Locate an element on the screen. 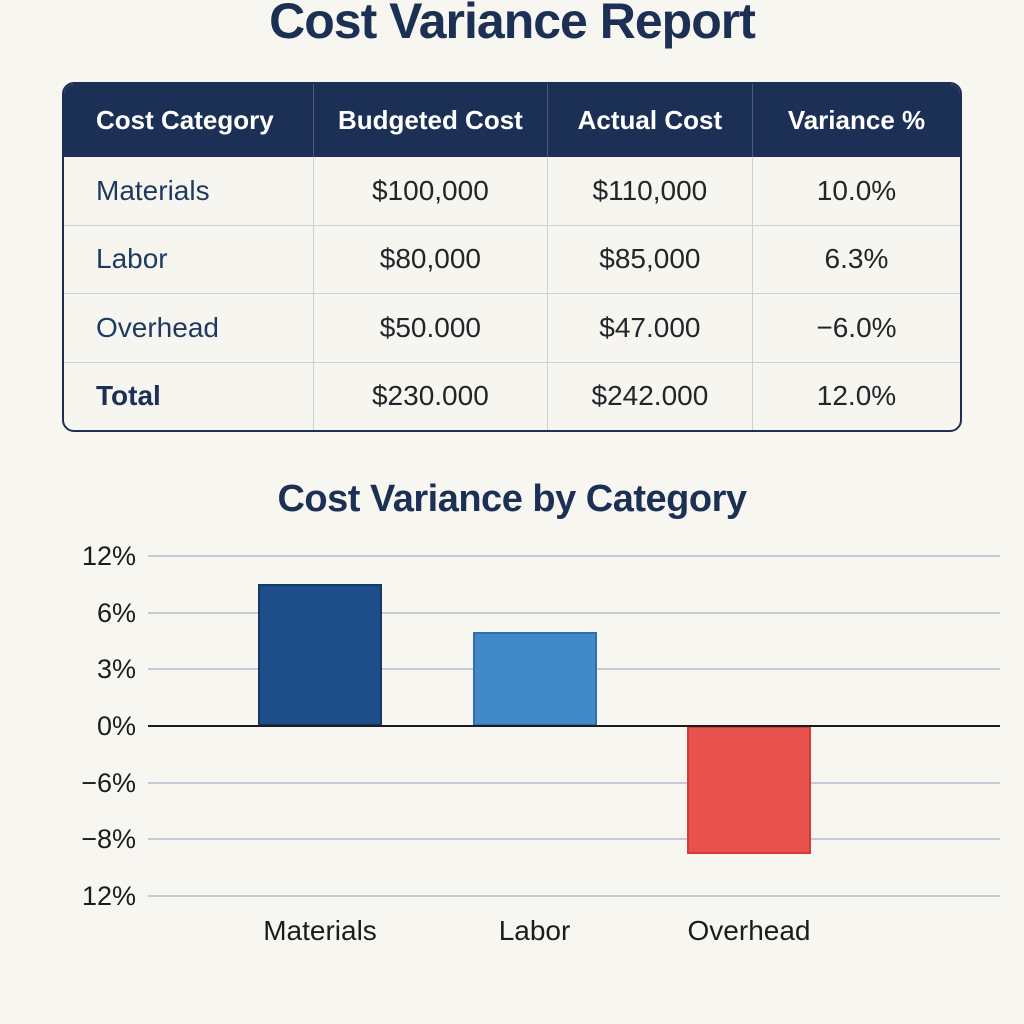 Image resolution: width=1024 pixels, height=1024 pixels. table-row: Total $230.000 $242.000 12.0% is located at coordinates (512, 395).